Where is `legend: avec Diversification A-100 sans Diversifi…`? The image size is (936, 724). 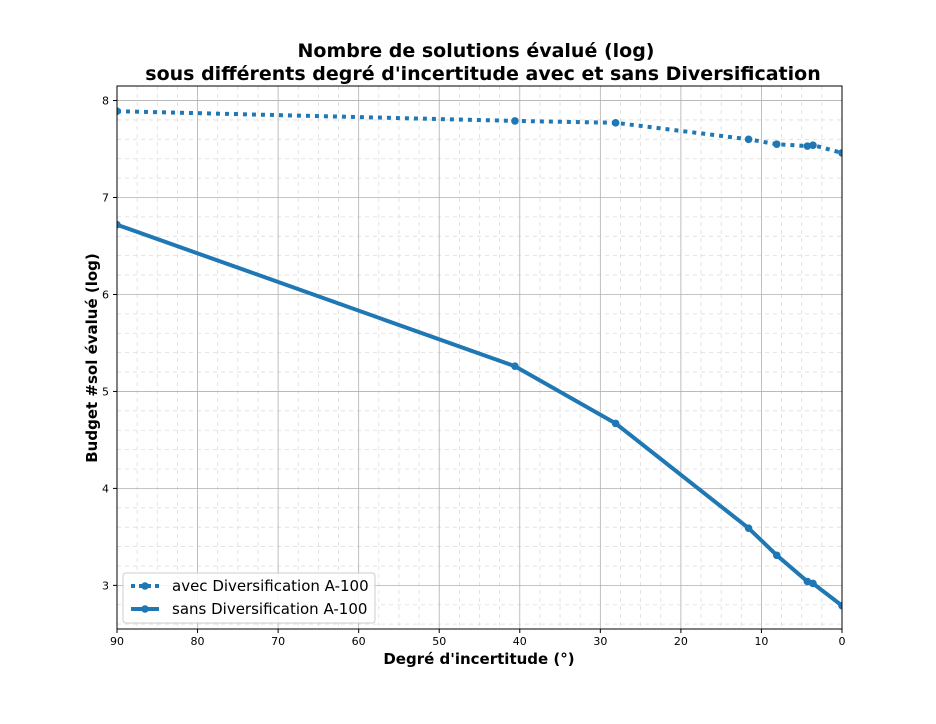 legend: avec Diversification A-100 sans Diversifi… is located at coordinates (249, 598).